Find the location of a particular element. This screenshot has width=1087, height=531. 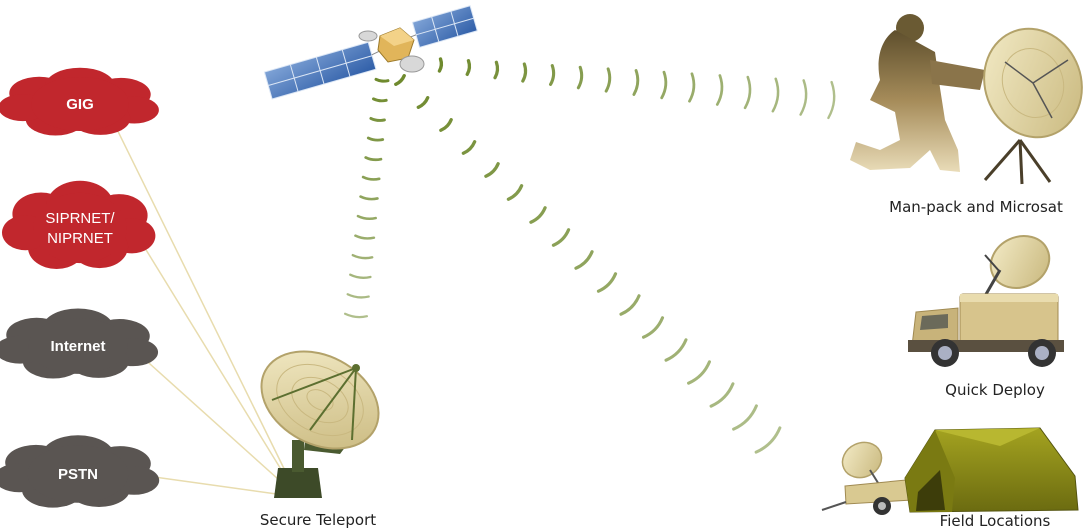

trailer-icon is located at coordinates (867, 478).